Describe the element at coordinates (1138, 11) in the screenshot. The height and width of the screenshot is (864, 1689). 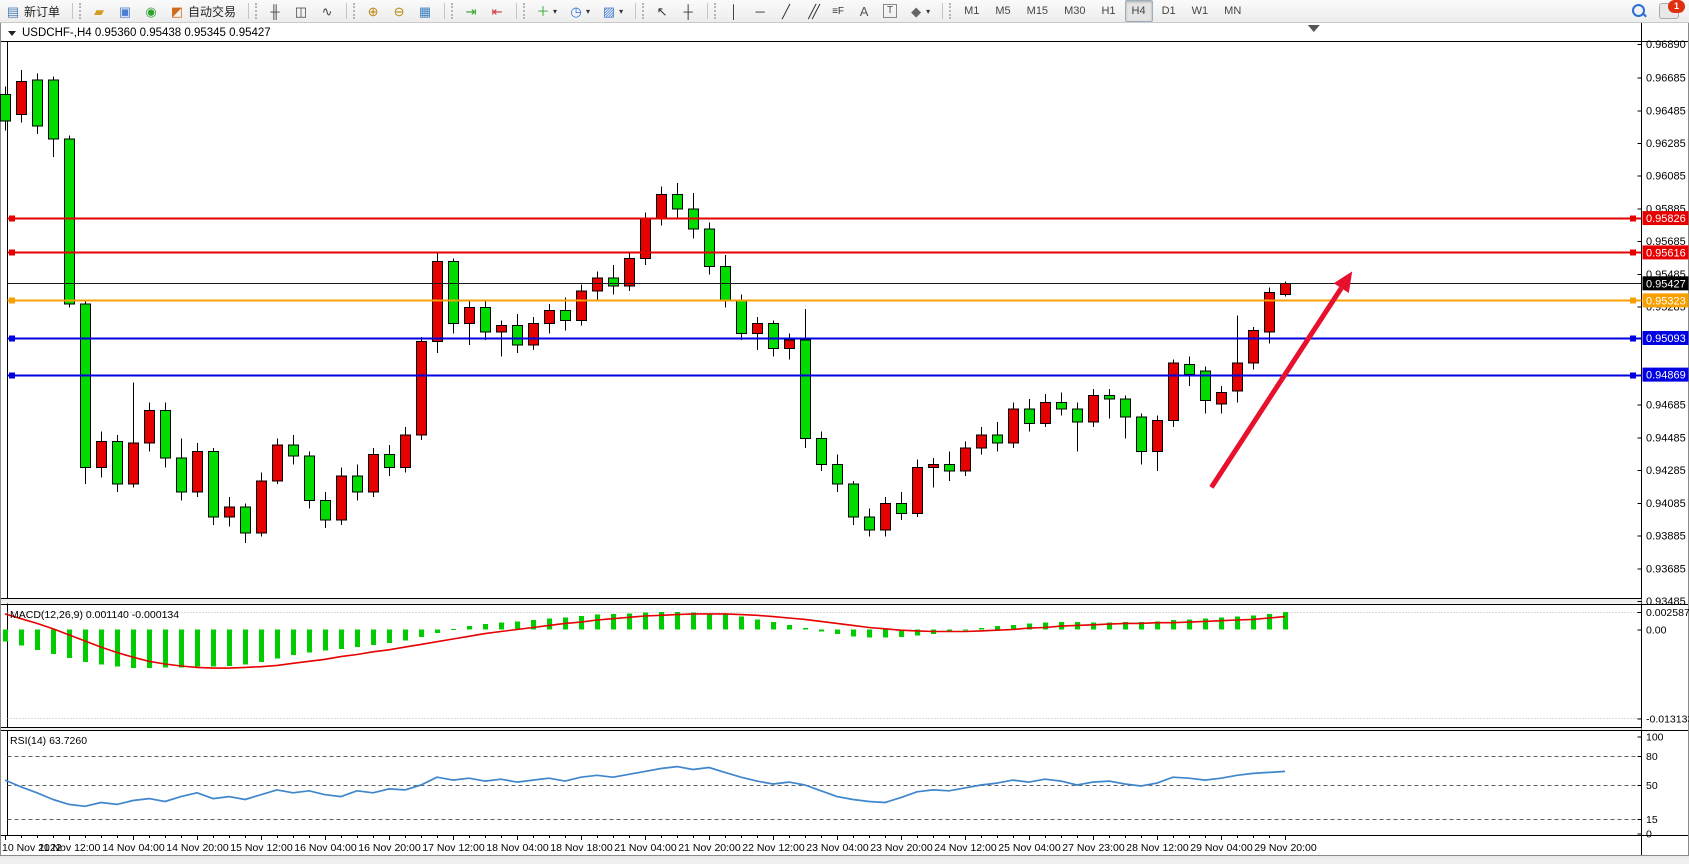
I see `timeframe-button-h4: H4` at that location.